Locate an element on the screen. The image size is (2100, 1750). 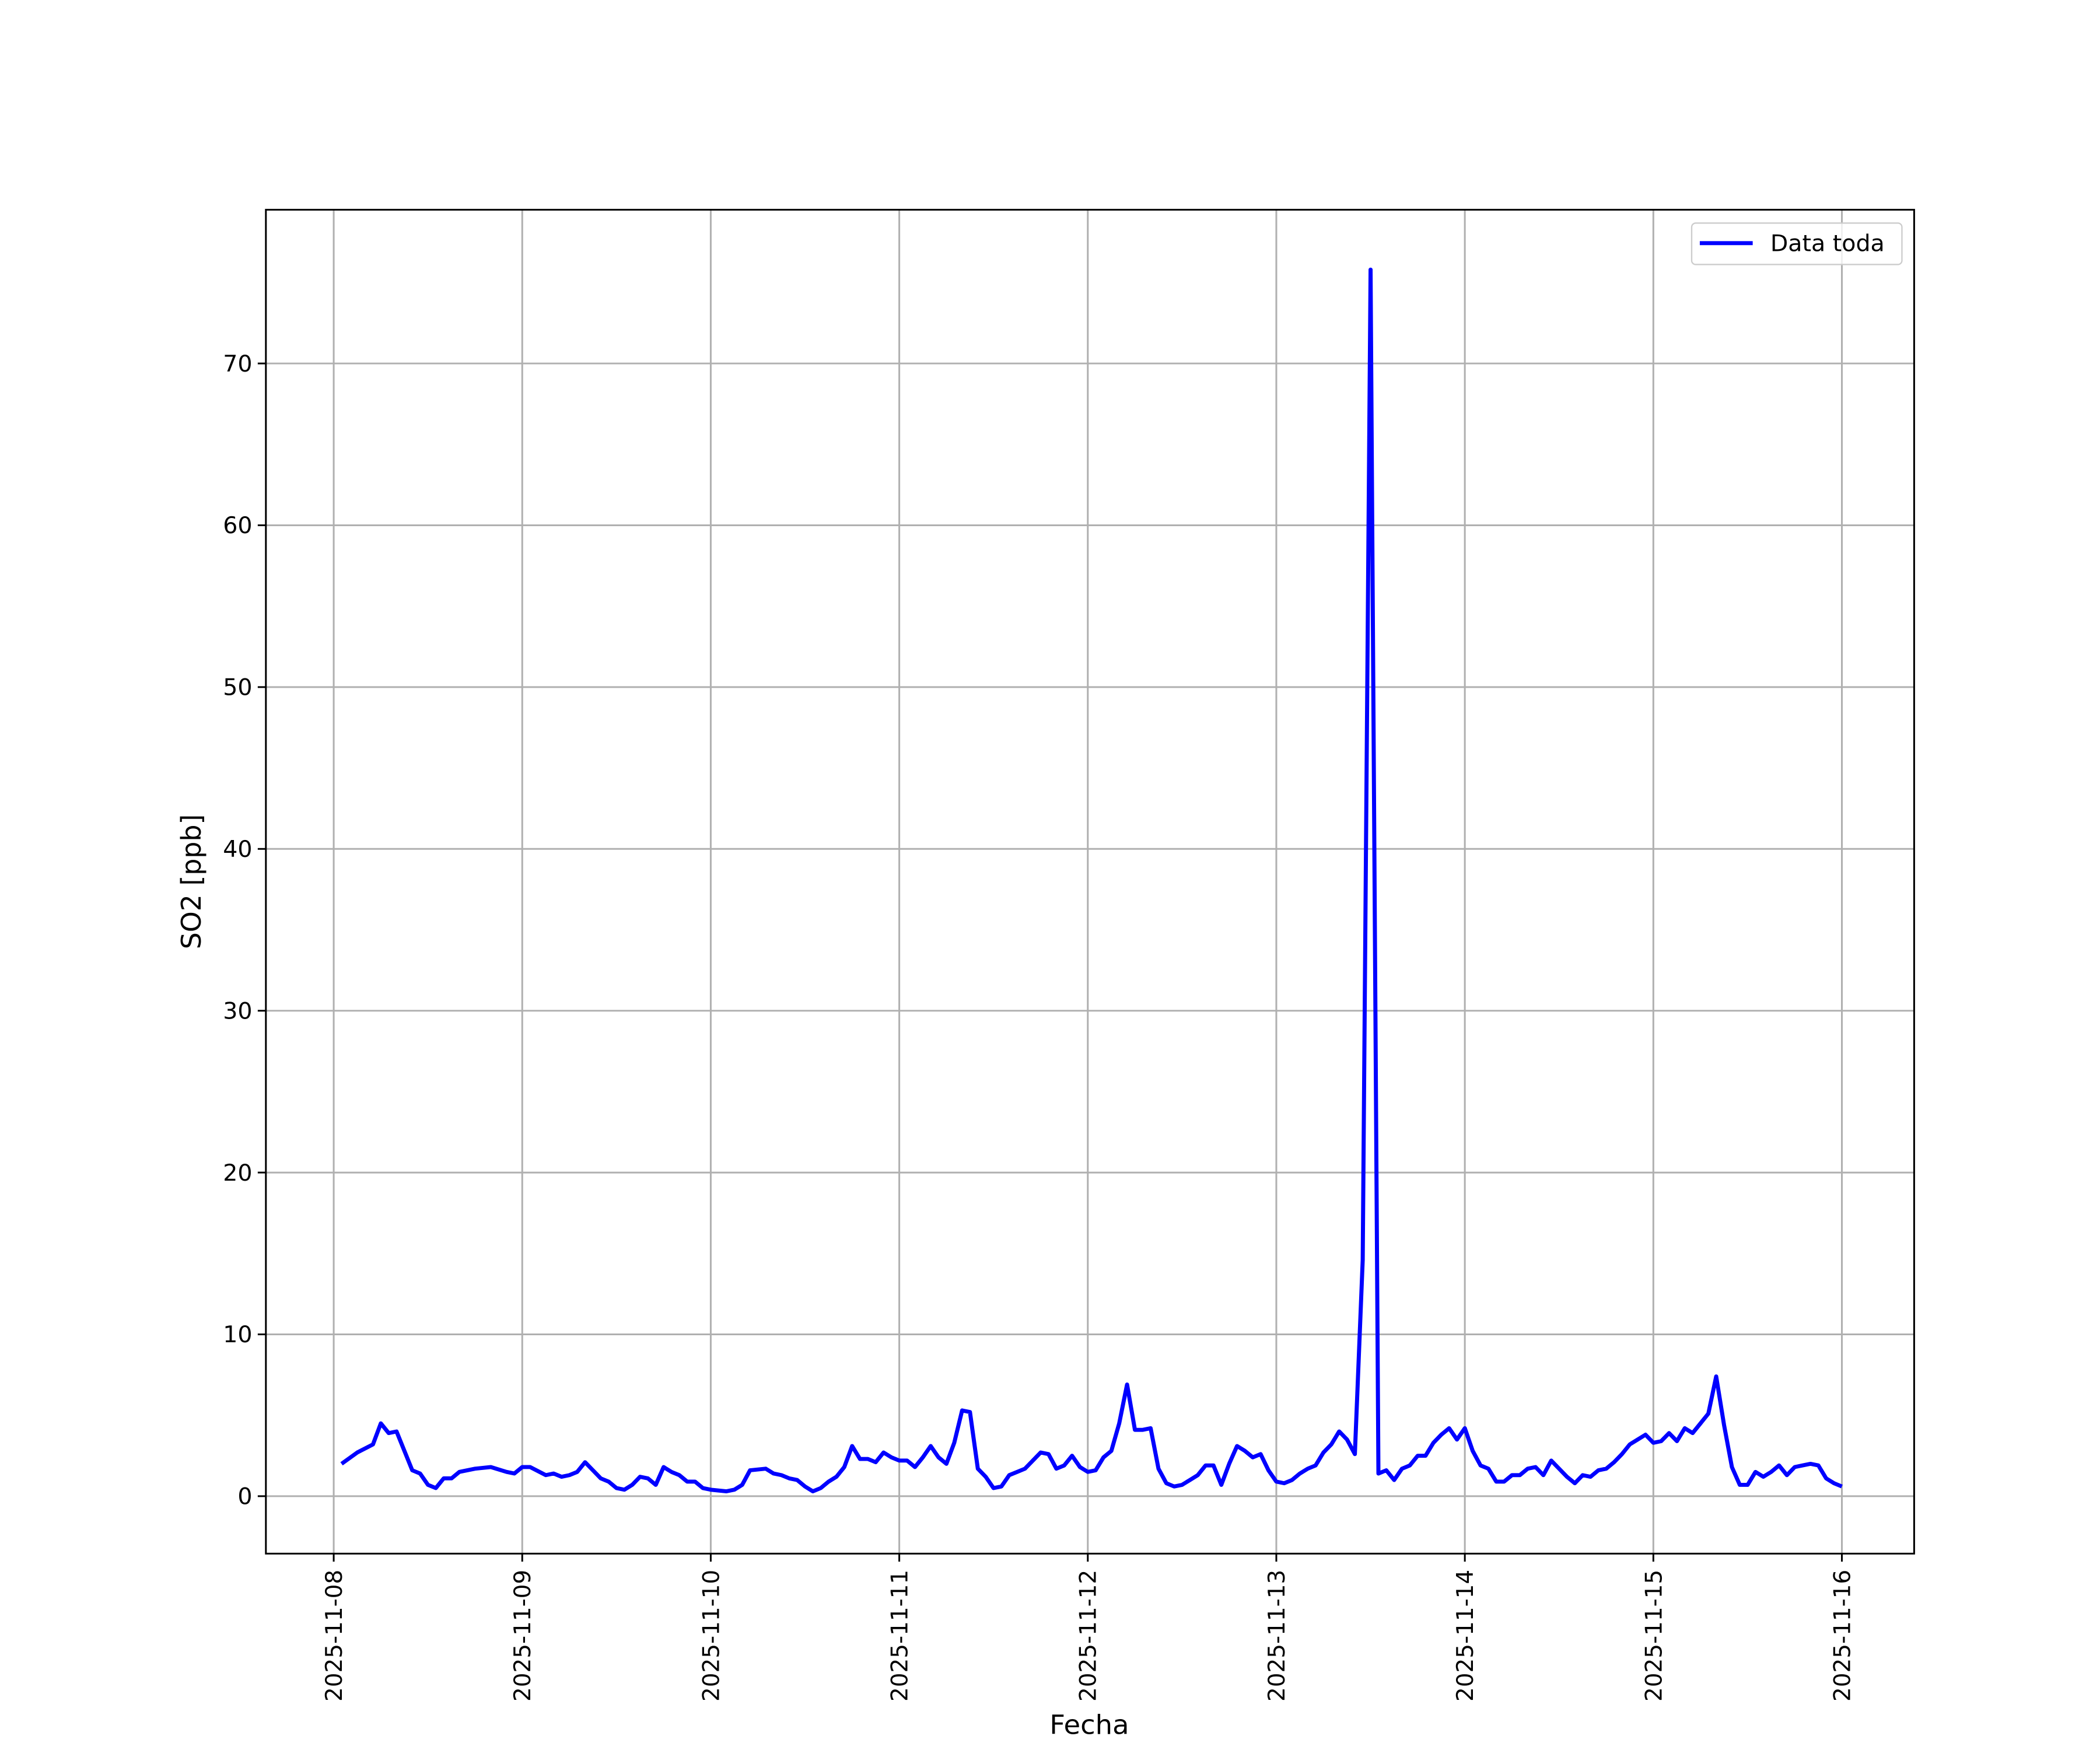
y-tick-label: 60 is located at coordinates (237, 526).